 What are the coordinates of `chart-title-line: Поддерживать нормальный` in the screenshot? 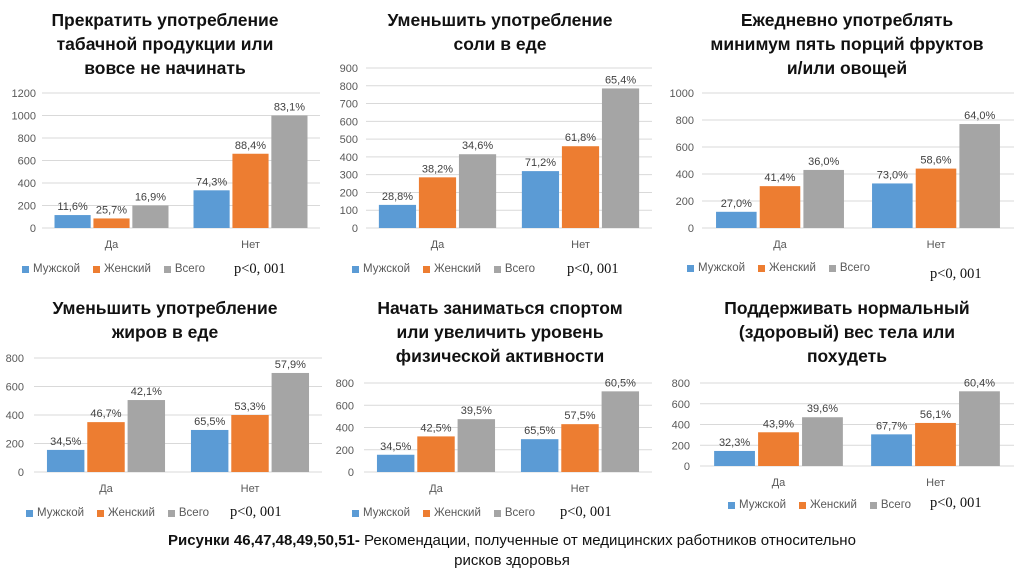 It's located at (847, 308).